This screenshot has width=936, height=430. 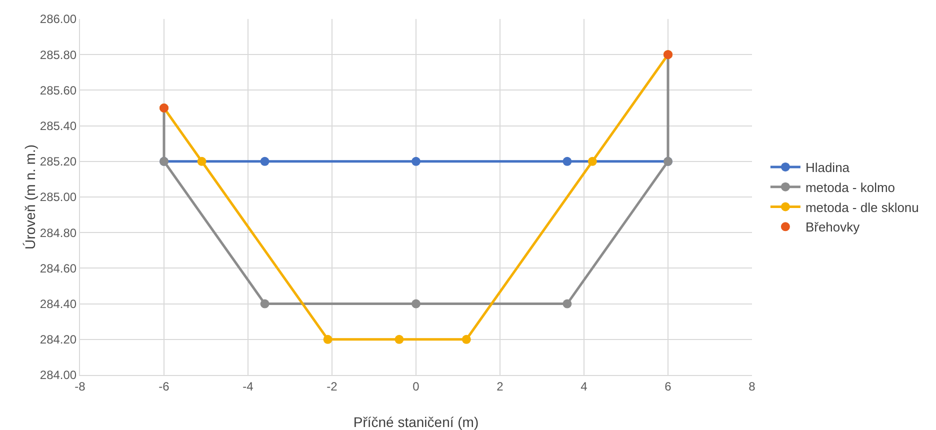 What do you see at coordinates (58, 55) in the screenshot?
I see `y-tick-label: 285.80` at bounding box center [58, 55].